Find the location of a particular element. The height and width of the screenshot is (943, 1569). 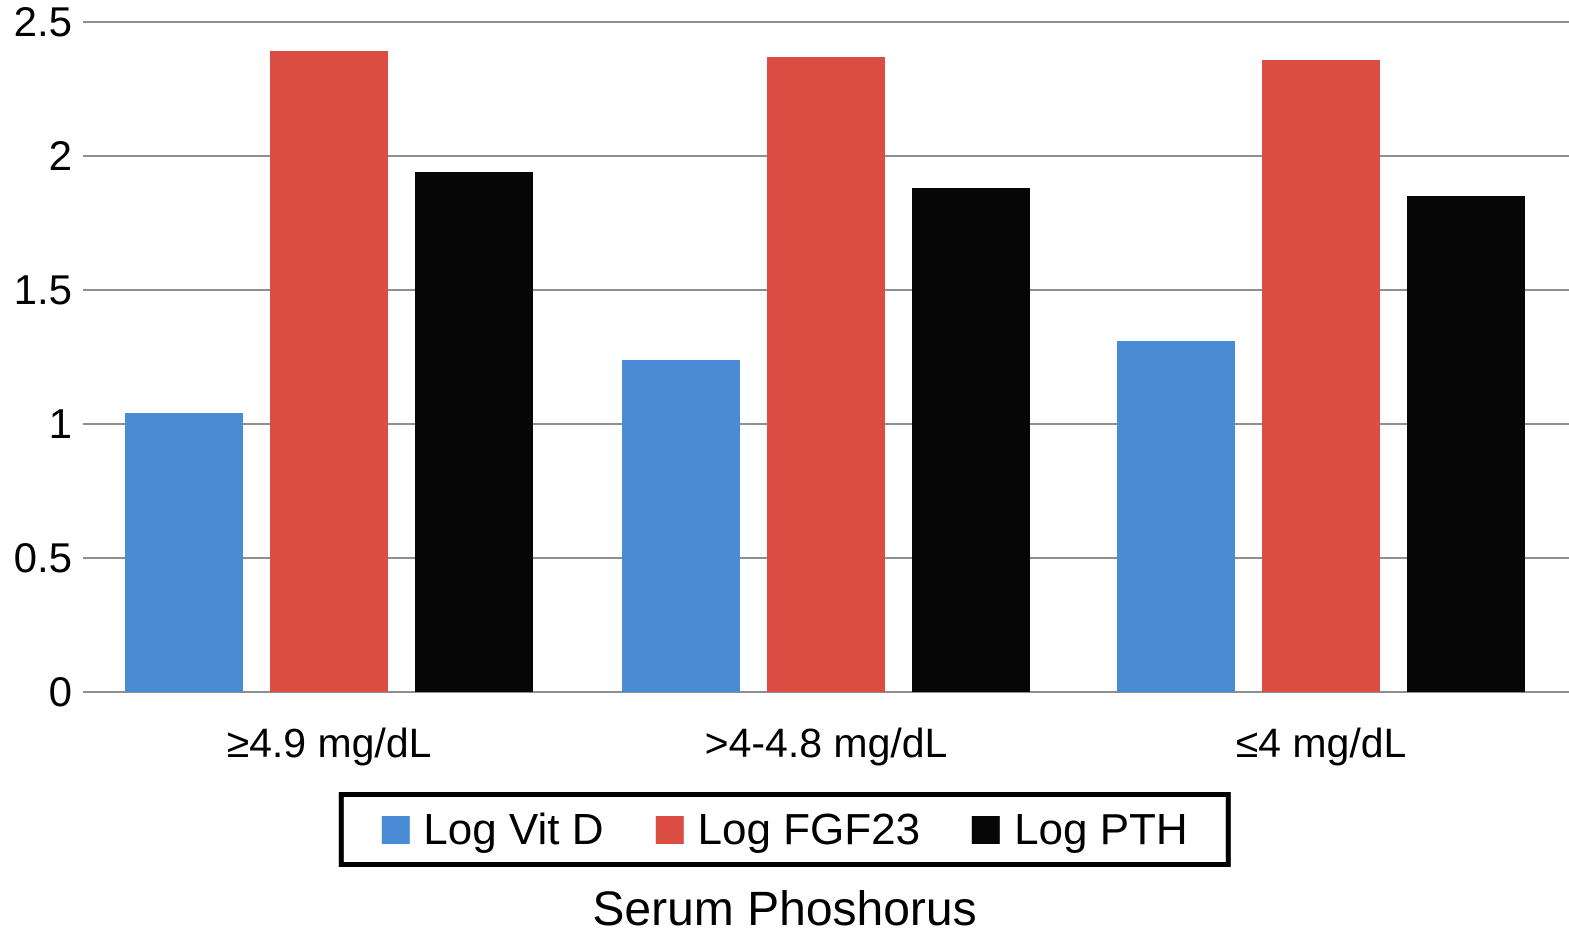

legend: Log Vit D Log FGF23 Log PTH is located at coordinates (784, 829).